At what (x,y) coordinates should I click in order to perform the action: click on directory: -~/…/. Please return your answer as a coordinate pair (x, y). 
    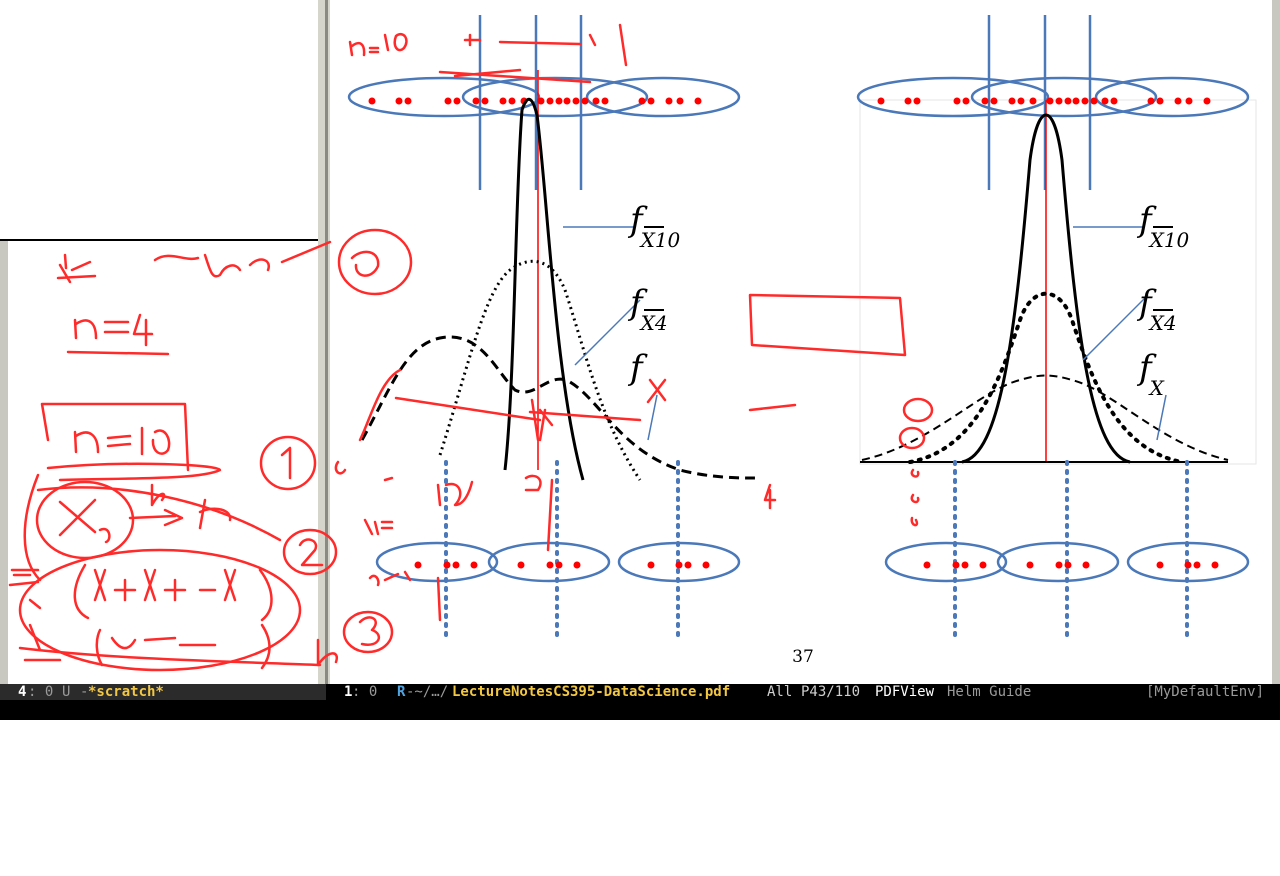
    Looking at the image, I should click on (427, 692).